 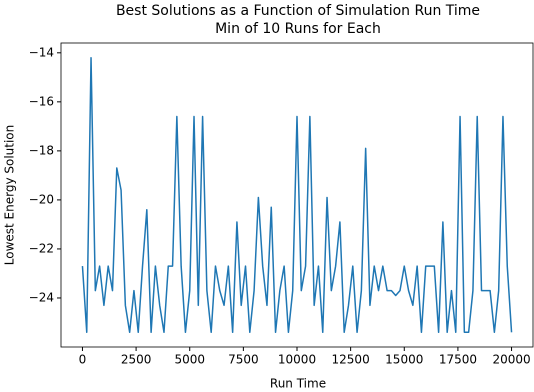 What do you see at coordinates (243, 360) in the screenshot?
I see `x-tick-label: 7500` at bounding box center [243, 360].